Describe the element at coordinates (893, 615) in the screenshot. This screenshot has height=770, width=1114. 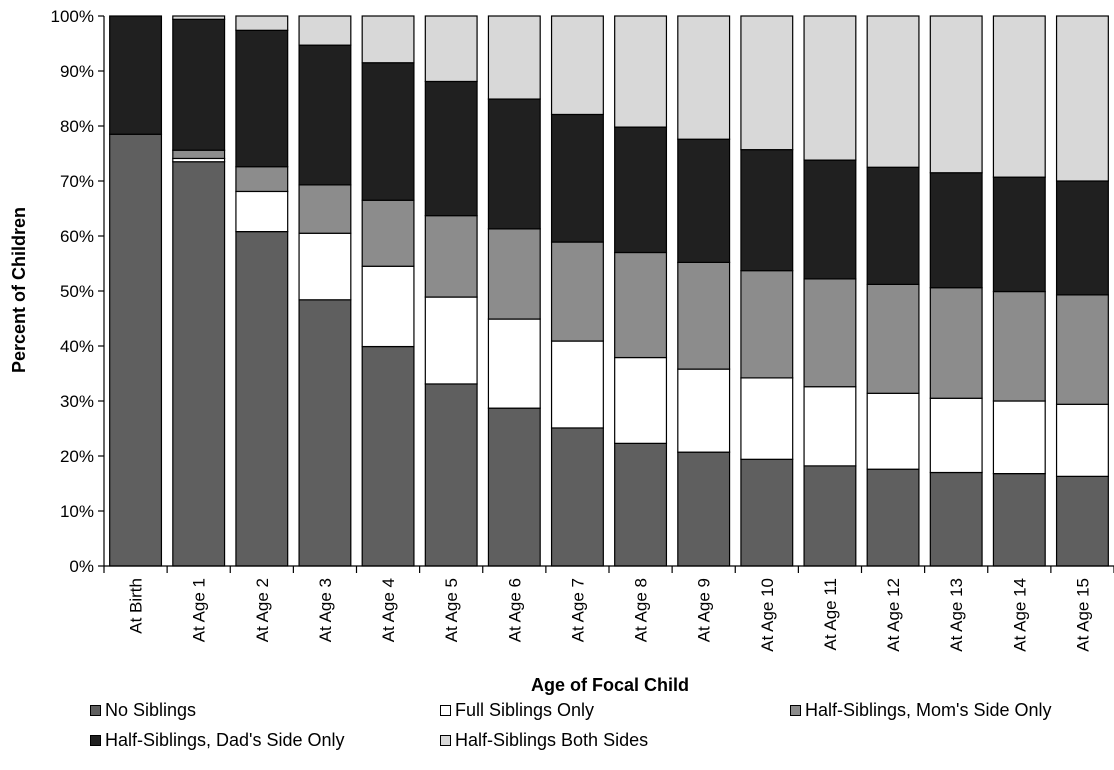
I see `x-tick-label: At Age 12` at that location.